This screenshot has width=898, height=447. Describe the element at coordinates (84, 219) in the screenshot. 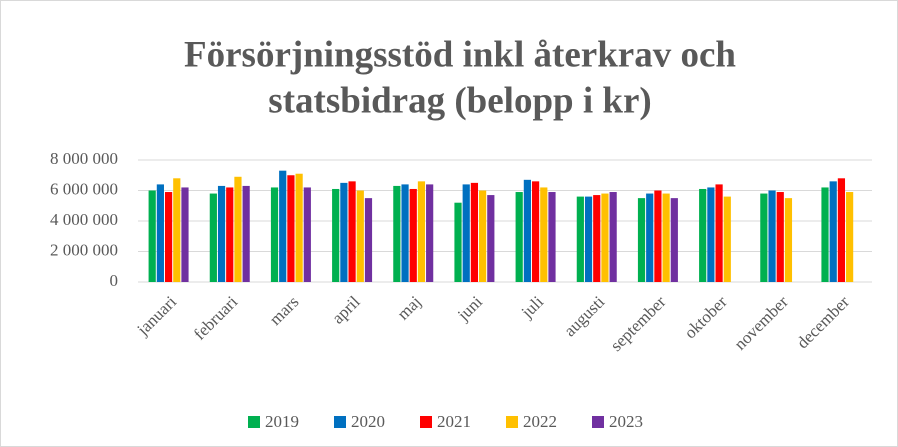

I see `y-tick-label: 4 000 000` at that location.